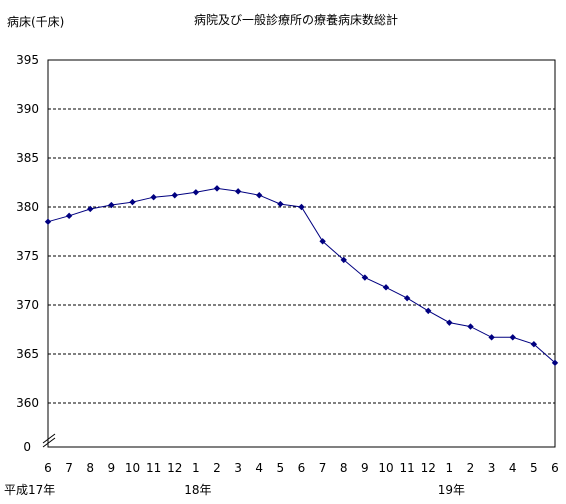 The width and height of the screenshot is (566, 504). What do you see at coordinates (29, 490) in the screenshot?
I see `year-label: 平成17年` at bounding box center [29, 490].